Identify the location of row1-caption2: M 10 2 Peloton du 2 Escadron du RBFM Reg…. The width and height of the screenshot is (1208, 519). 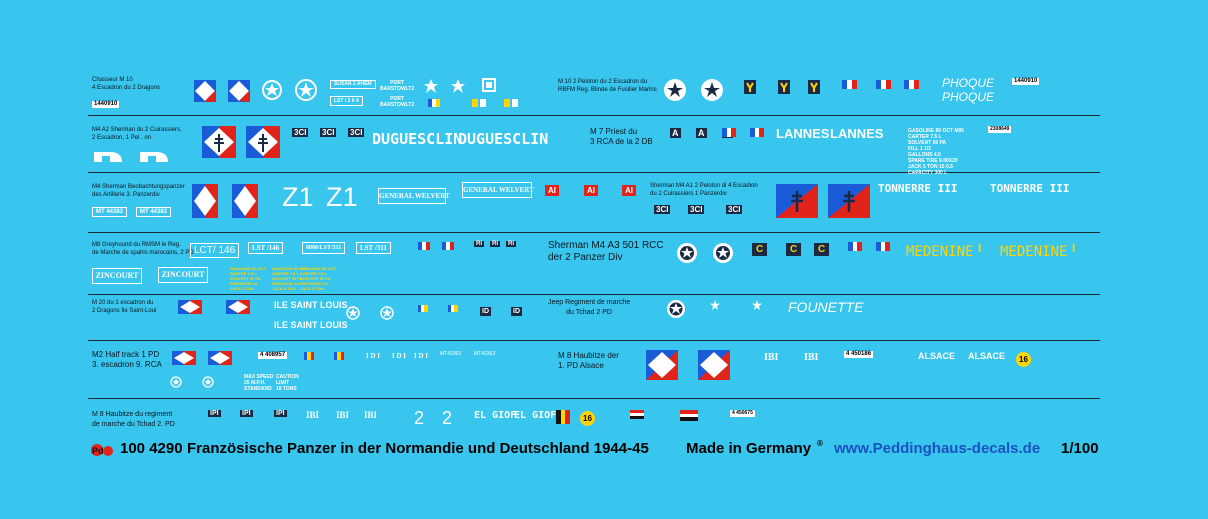
(607, 86).